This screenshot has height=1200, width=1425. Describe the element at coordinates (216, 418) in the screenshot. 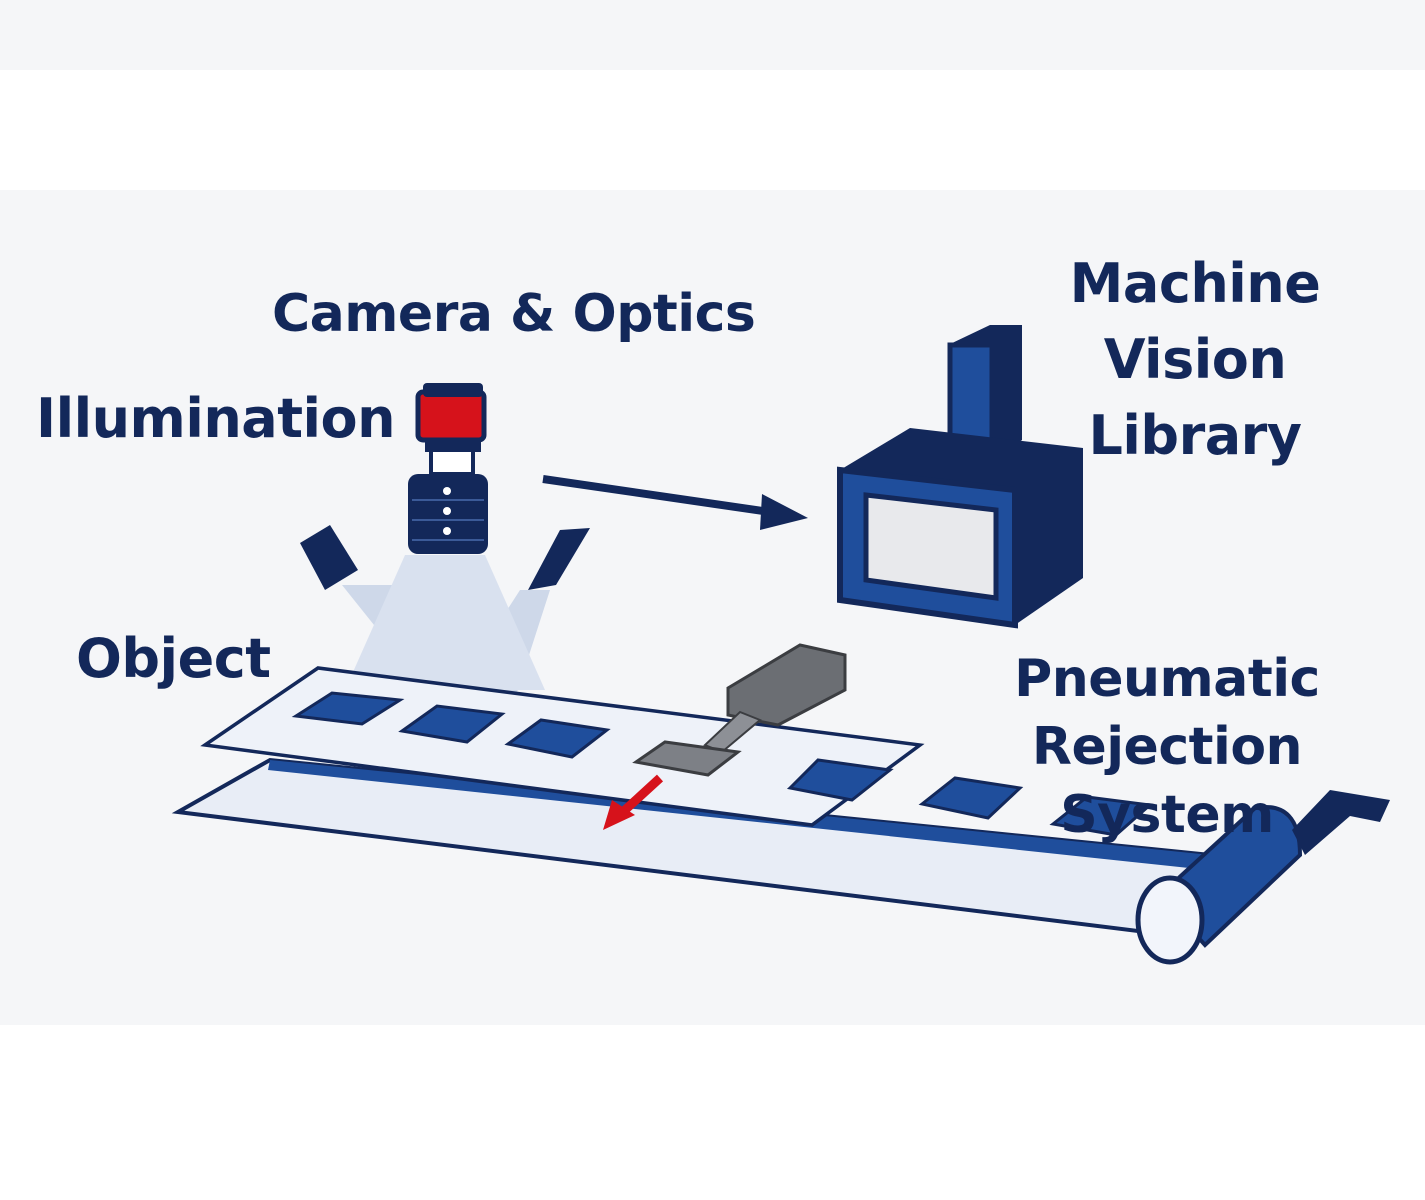

I see `illumination-label: Illumination` at that location.